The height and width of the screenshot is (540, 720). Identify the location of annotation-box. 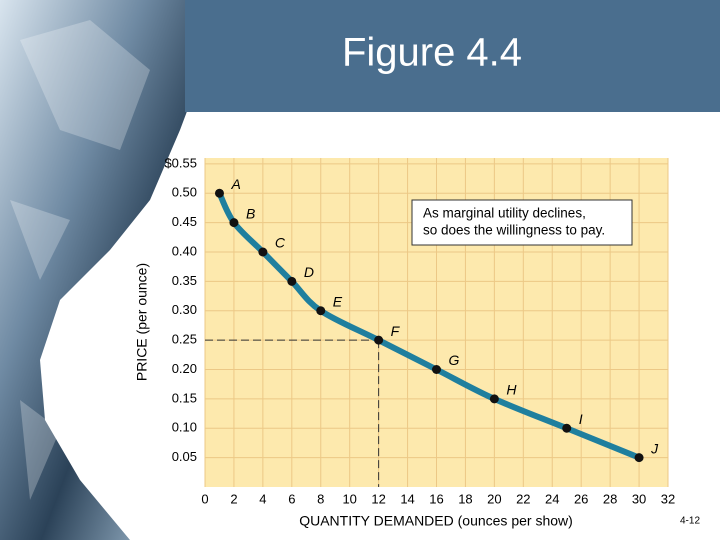
(522, 222).